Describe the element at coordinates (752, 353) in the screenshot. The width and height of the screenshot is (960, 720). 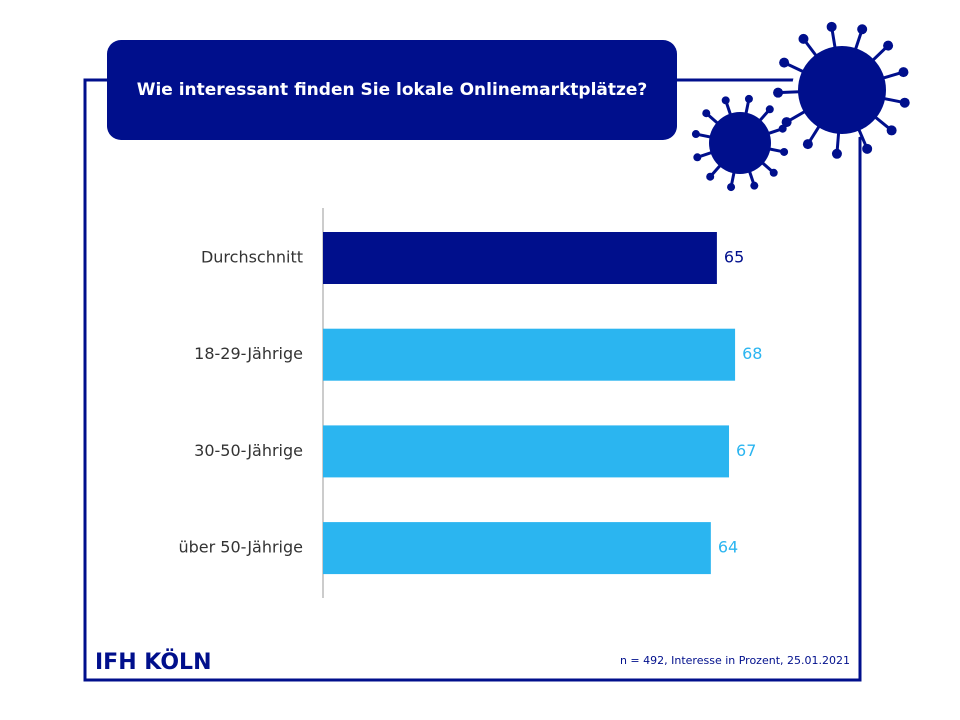
I see `value-label: 68` at that location.